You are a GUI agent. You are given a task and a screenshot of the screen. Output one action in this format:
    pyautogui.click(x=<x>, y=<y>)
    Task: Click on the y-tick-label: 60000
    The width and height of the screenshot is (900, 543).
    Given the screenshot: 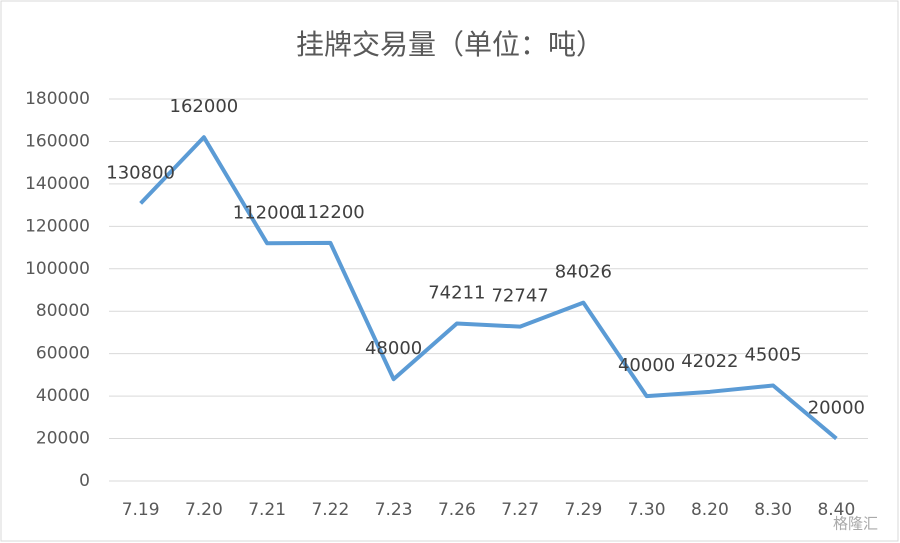 What is the action you would take?
    pyautogui.click(x=63, y=354)
    